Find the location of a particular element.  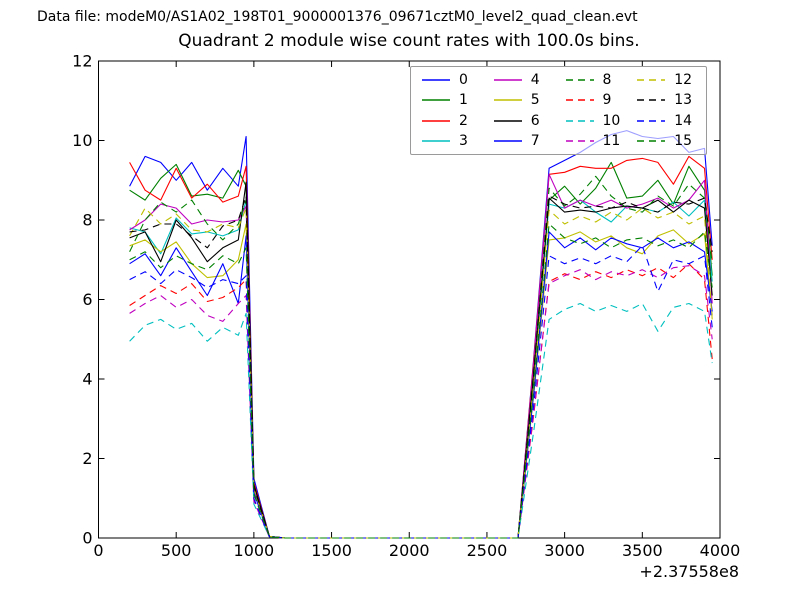

x-tick-label: 1000 is located at coordinates (254, 550).